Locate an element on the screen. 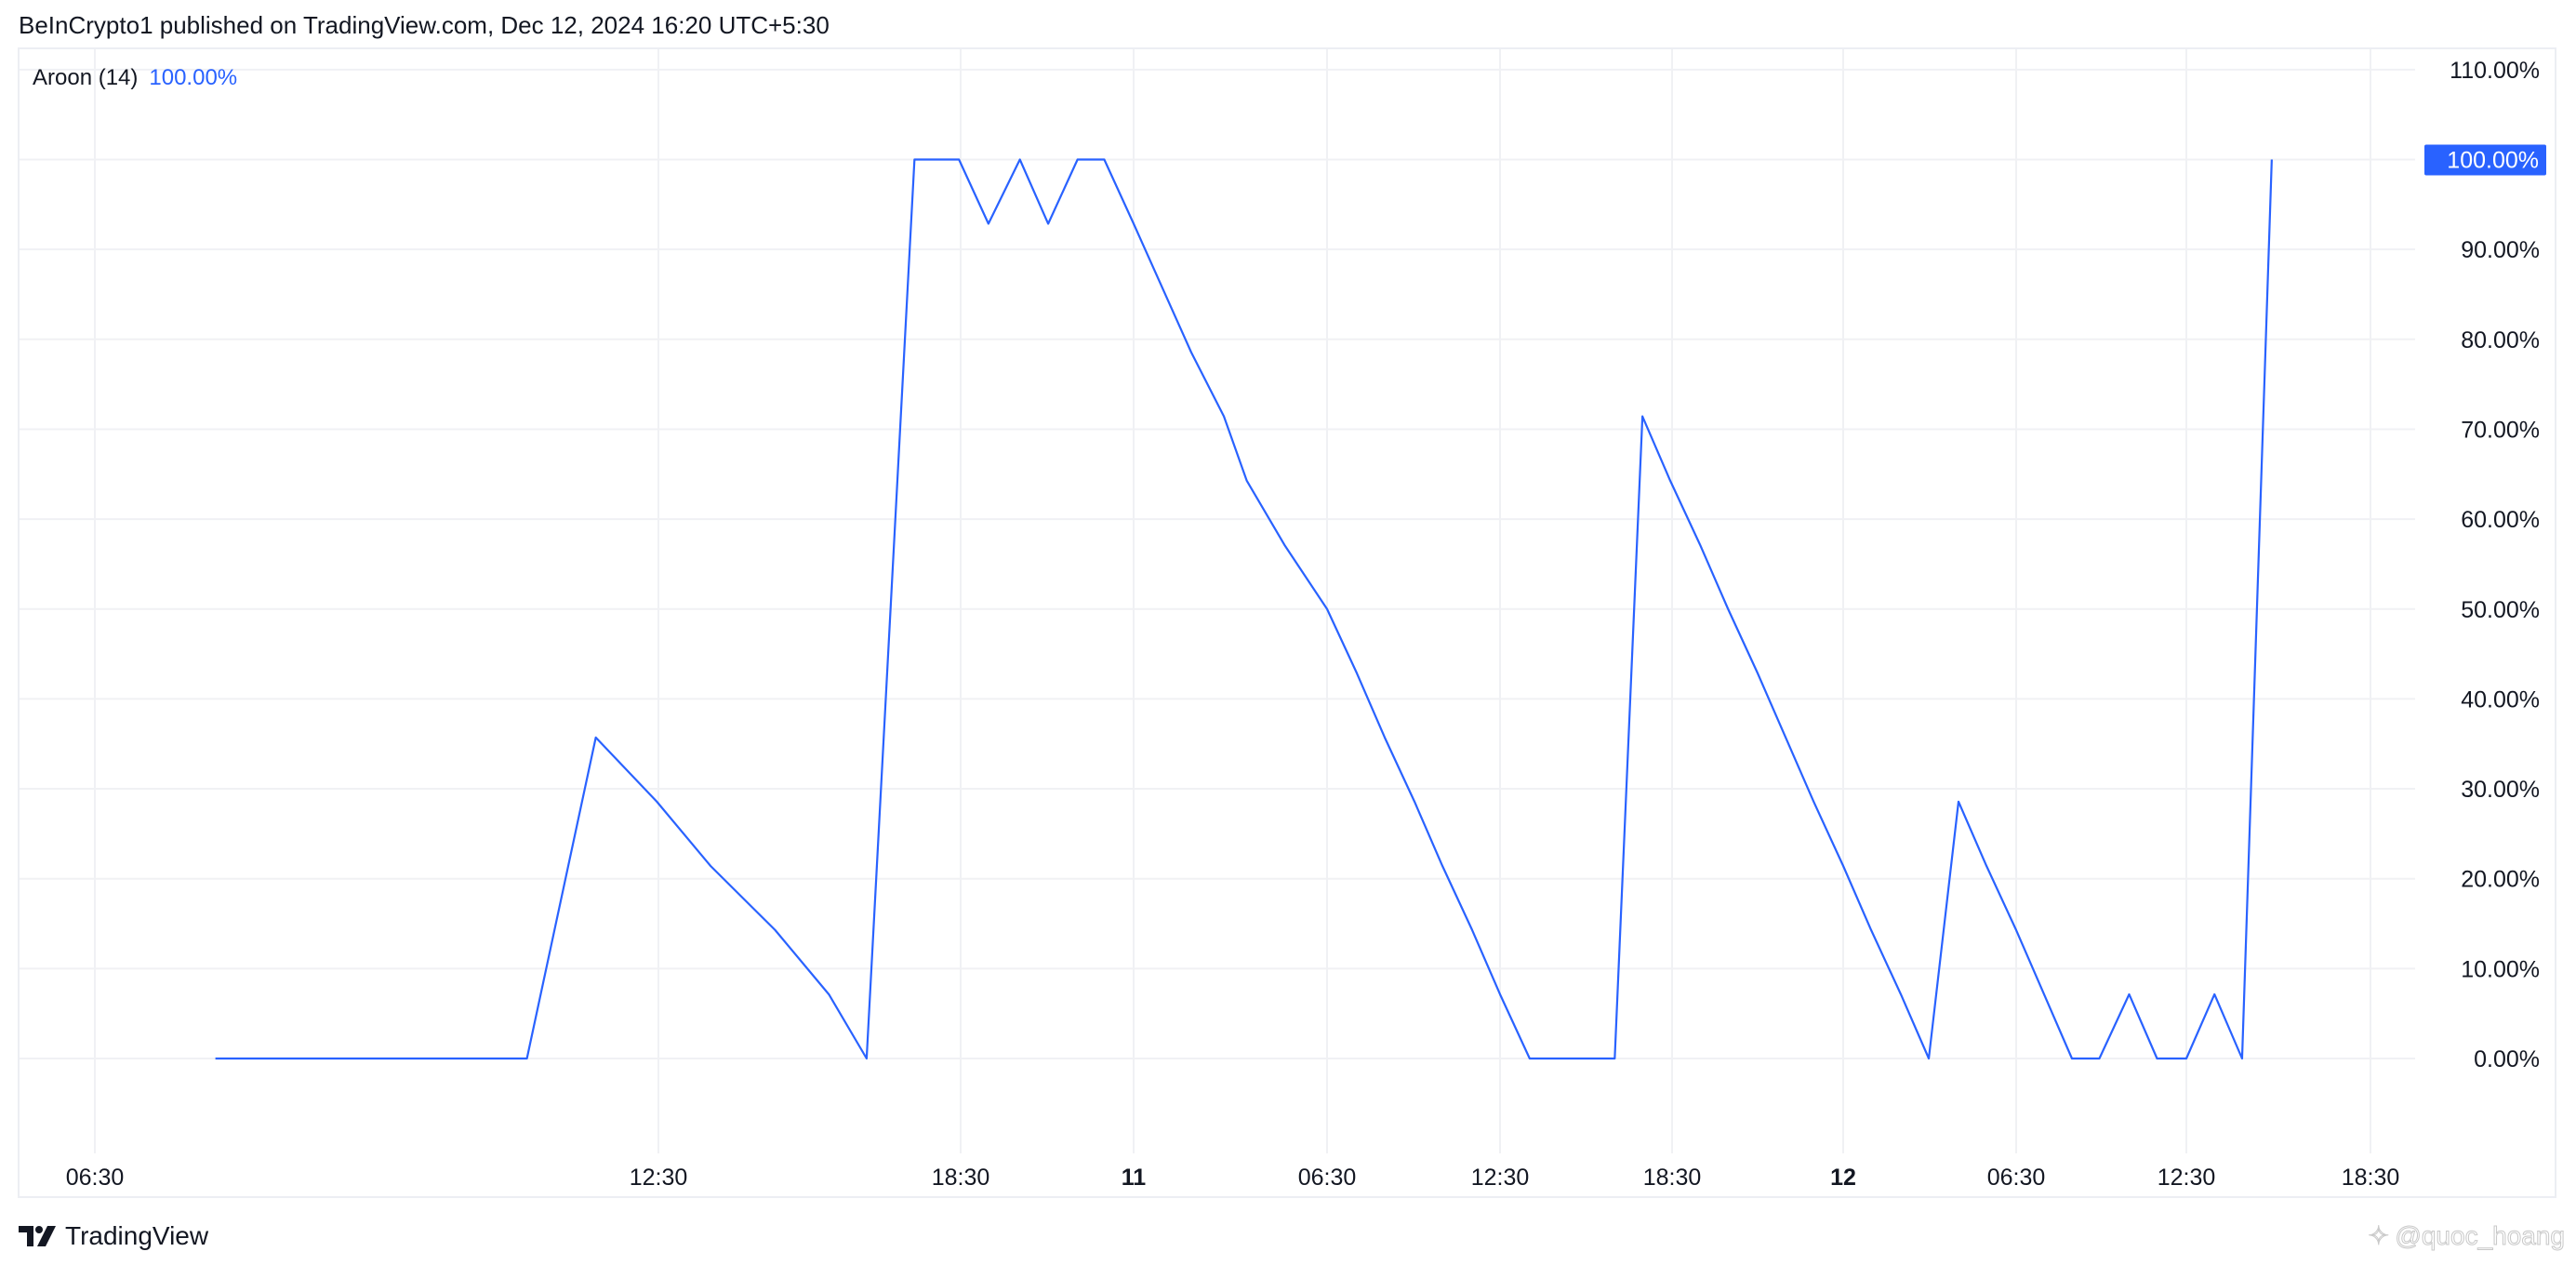  watermark: ✧ @quoc_hoang is located at coordinates (2466, 1236).